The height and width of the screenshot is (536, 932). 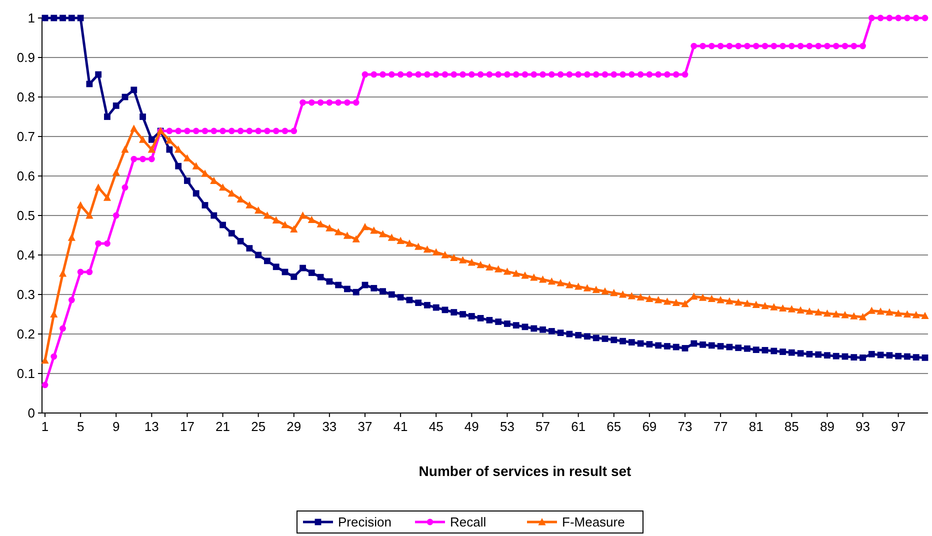 What do you see at coordinates (827, 426) in the screenshot?
I see `x-tick-label: 89` at bounding box center [827, 426].